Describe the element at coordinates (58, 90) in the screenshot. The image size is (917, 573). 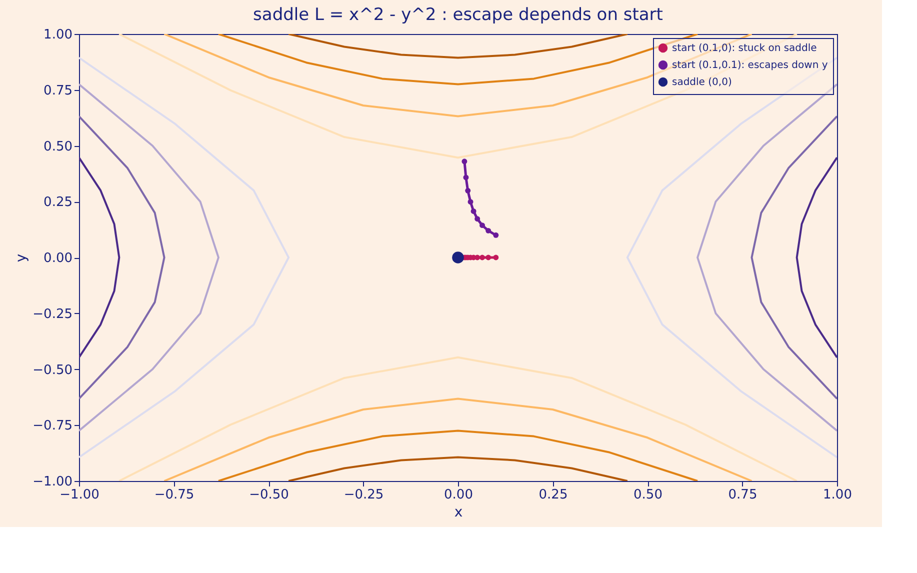
I see `y-tick-label: 0.75` at that location.